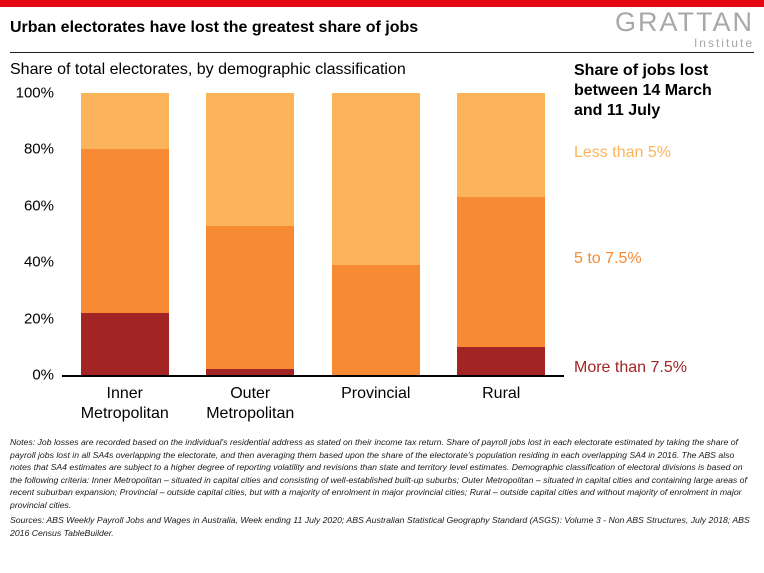 This screenshot has height=573, width=764. I want to click on logo-wordmark: GRATTAN, so click(684, 22).